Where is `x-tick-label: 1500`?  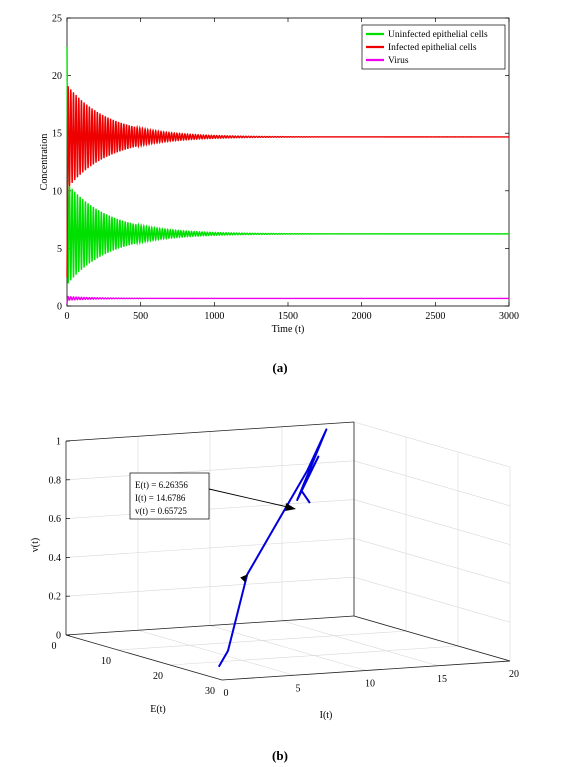 x-tick-label: 1500 is located at coordinates (288, 316).